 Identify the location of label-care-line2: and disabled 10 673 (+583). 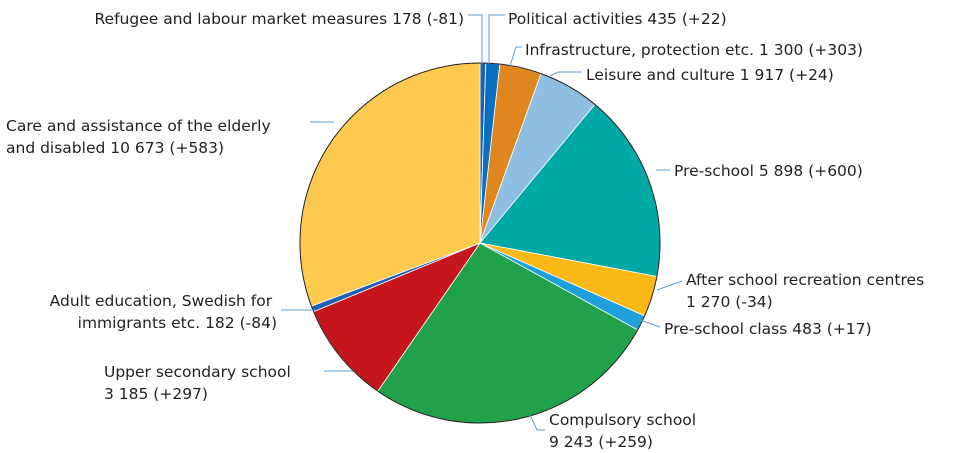
(115, 148).